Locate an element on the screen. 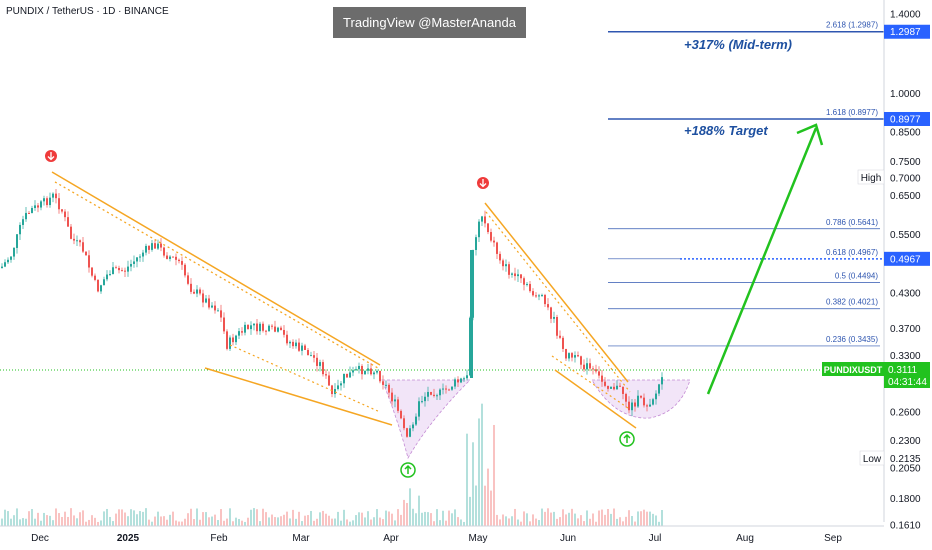 The width and height of the screenshot is (932, 550). svg-text: PUNDIXUSDT is located at coordinates (853, 370).